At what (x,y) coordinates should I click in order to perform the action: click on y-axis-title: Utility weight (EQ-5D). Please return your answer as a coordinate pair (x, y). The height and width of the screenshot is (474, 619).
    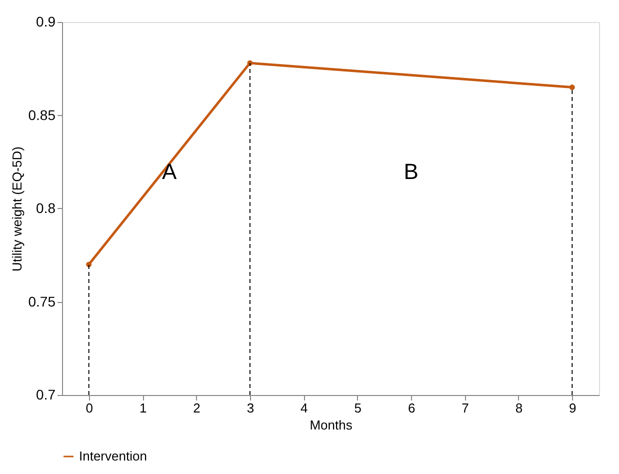
    Looking at the image, I should click on (16, 209).